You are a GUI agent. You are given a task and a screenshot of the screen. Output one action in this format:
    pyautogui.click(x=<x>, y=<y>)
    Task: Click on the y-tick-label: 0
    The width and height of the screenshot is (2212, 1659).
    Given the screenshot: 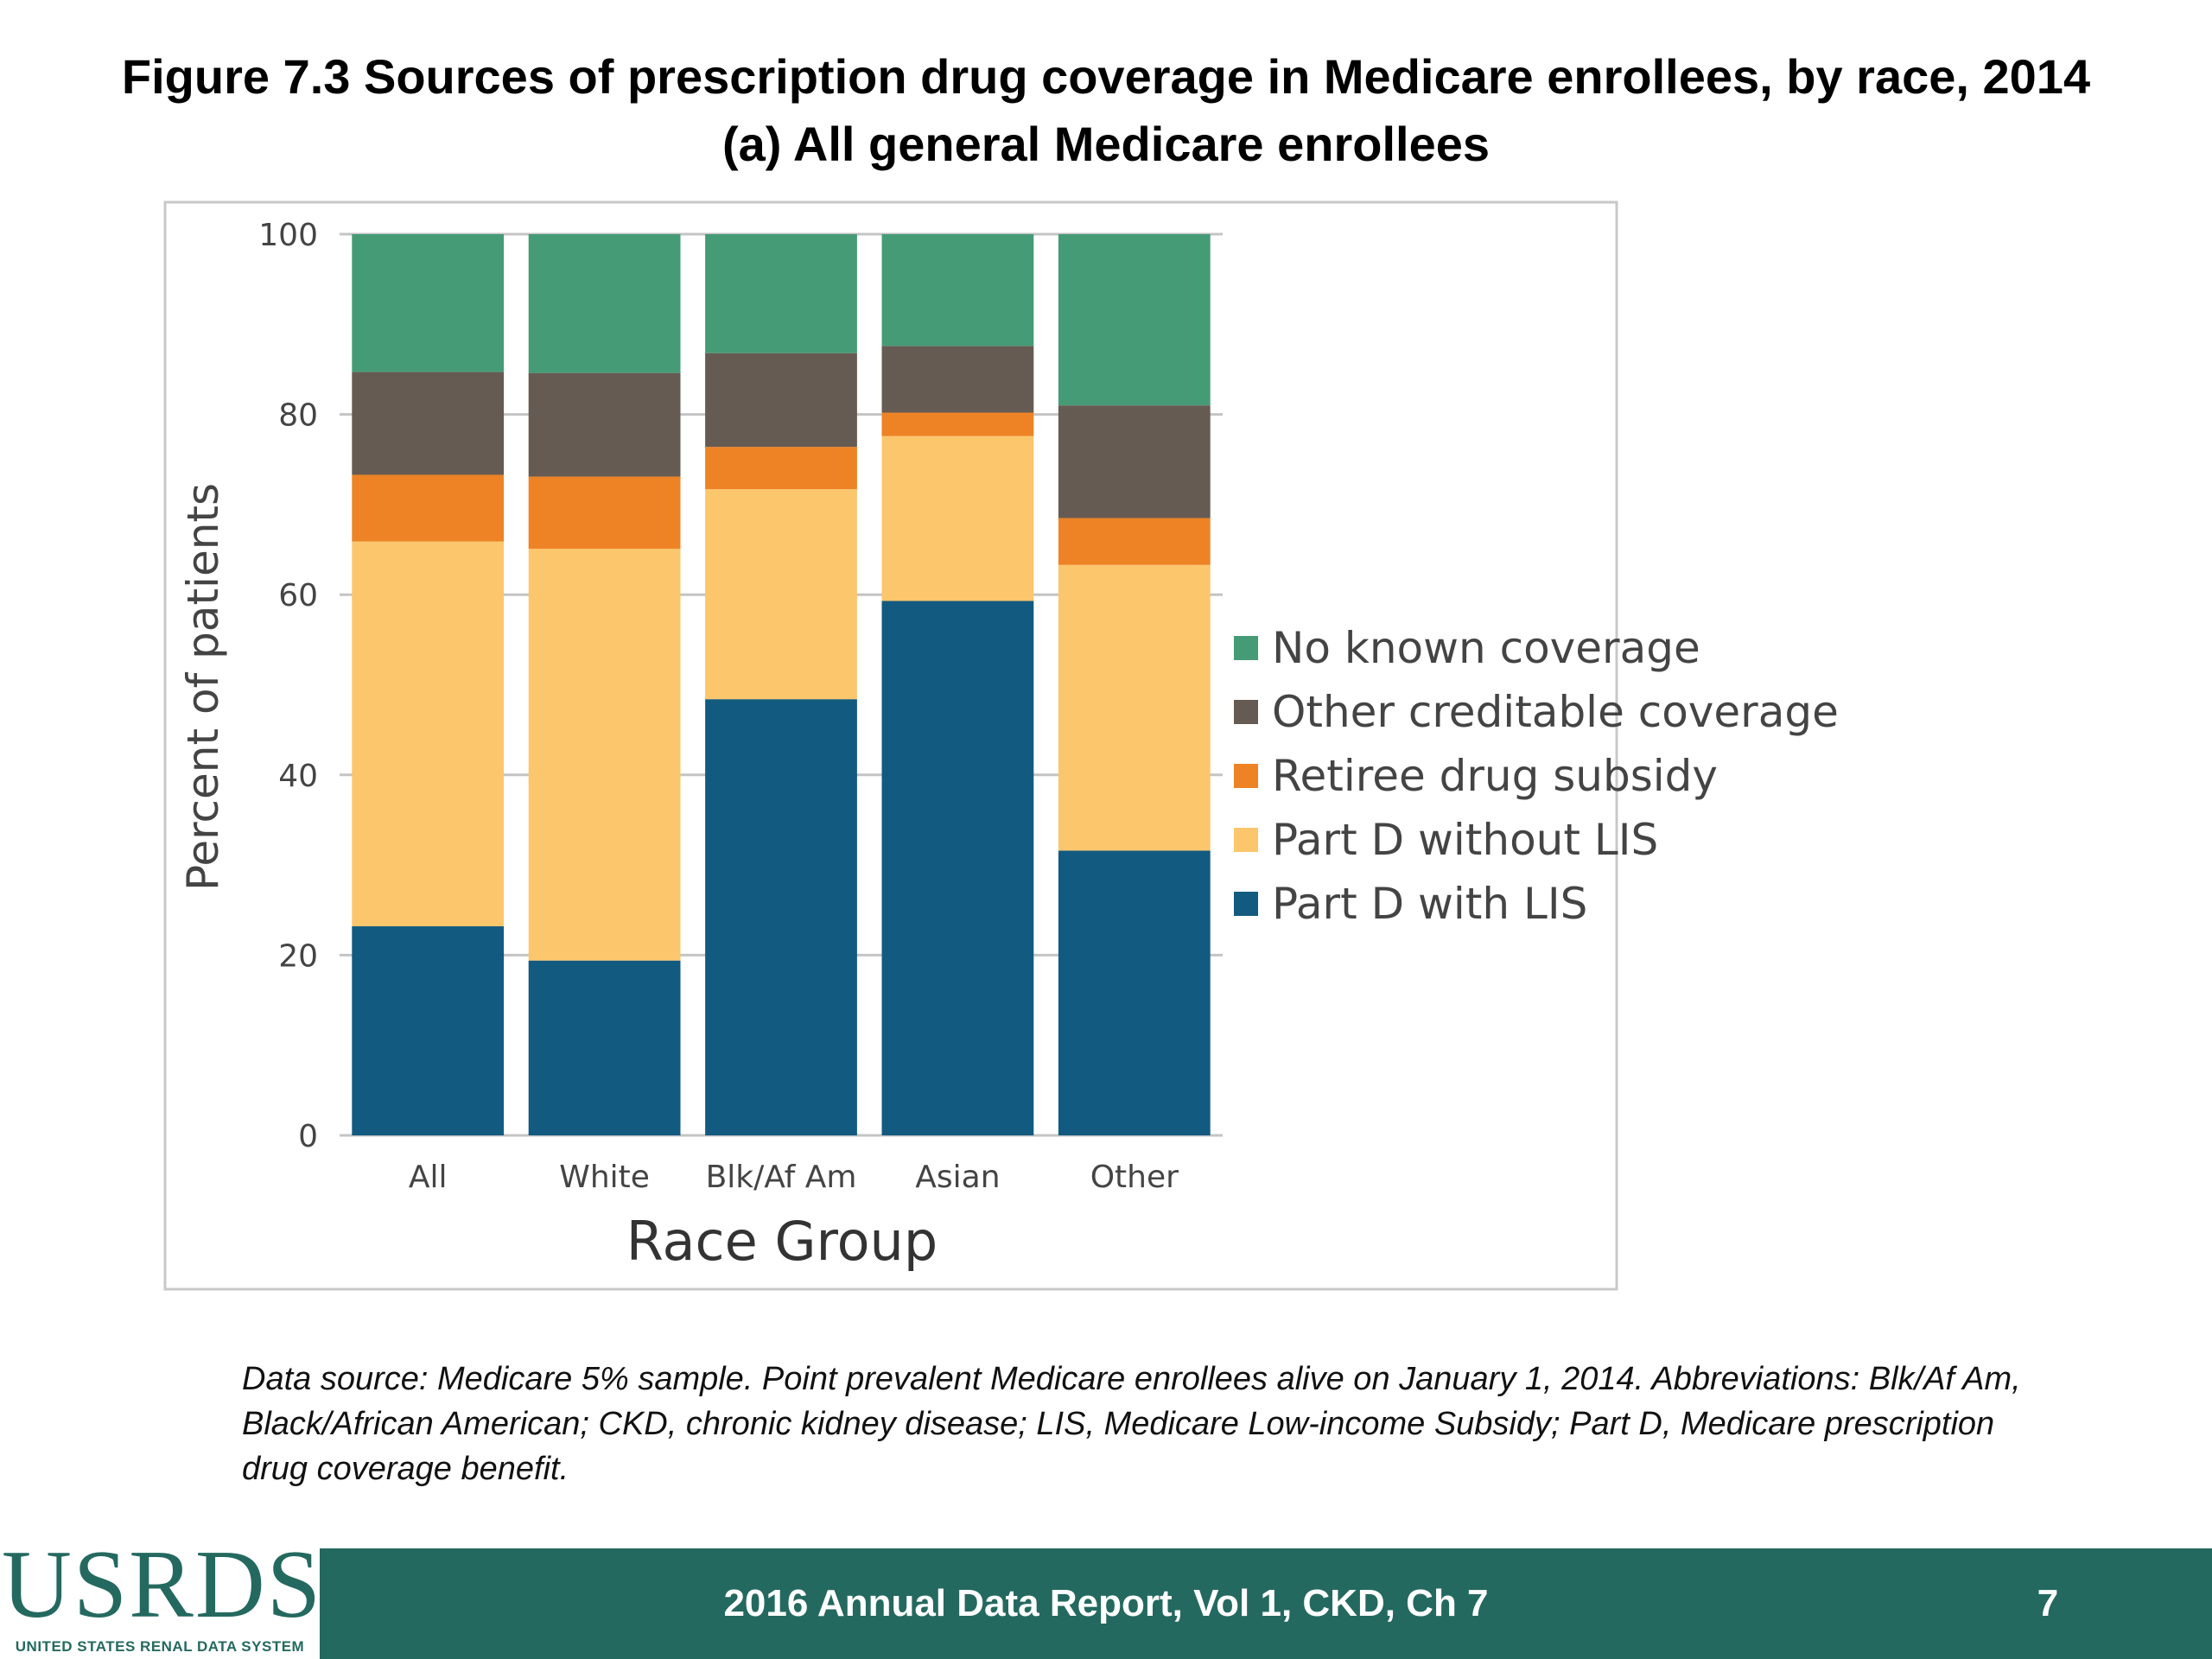 What is the action you would take?
    pyautogui.click(x=308, y=1136)
    